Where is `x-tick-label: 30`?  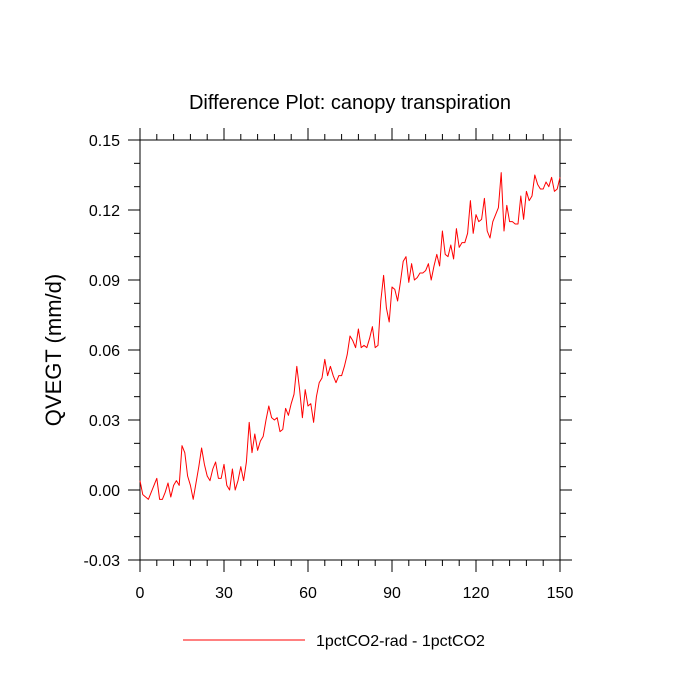 x-tick-label: 30 is located at coordinates (224, 593).